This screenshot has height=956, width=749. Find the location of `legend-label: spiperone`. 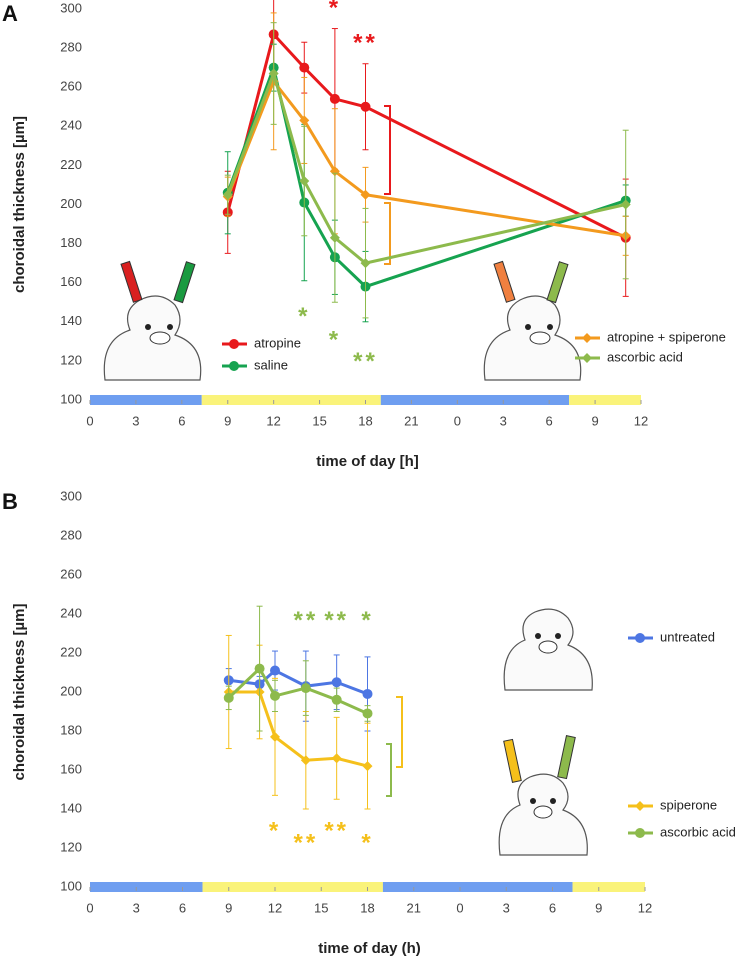

legend-label: spiperone is located at coordinates (688, 804).